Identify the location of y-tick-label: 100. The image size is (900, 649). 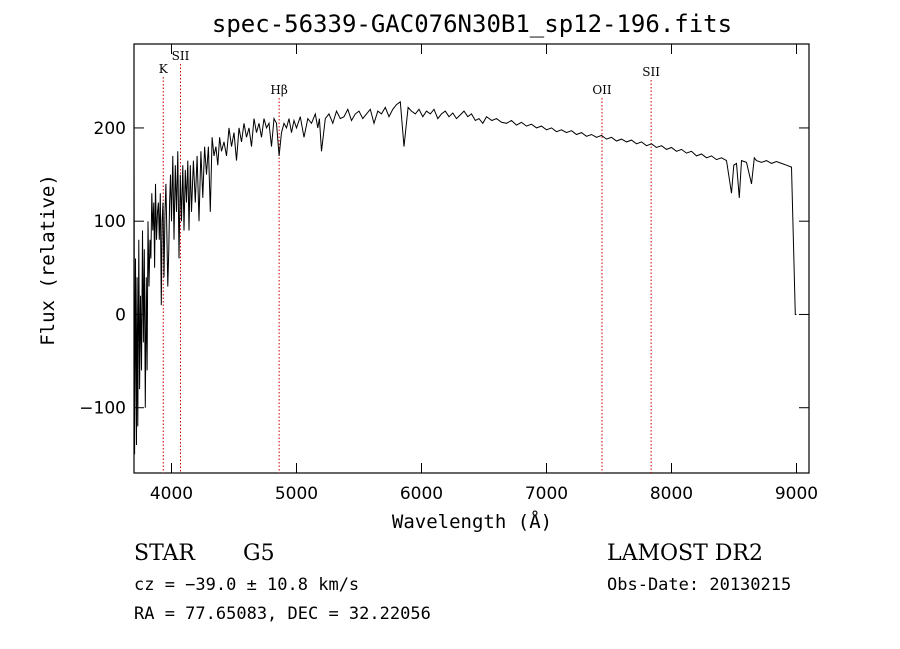
(110, 222).